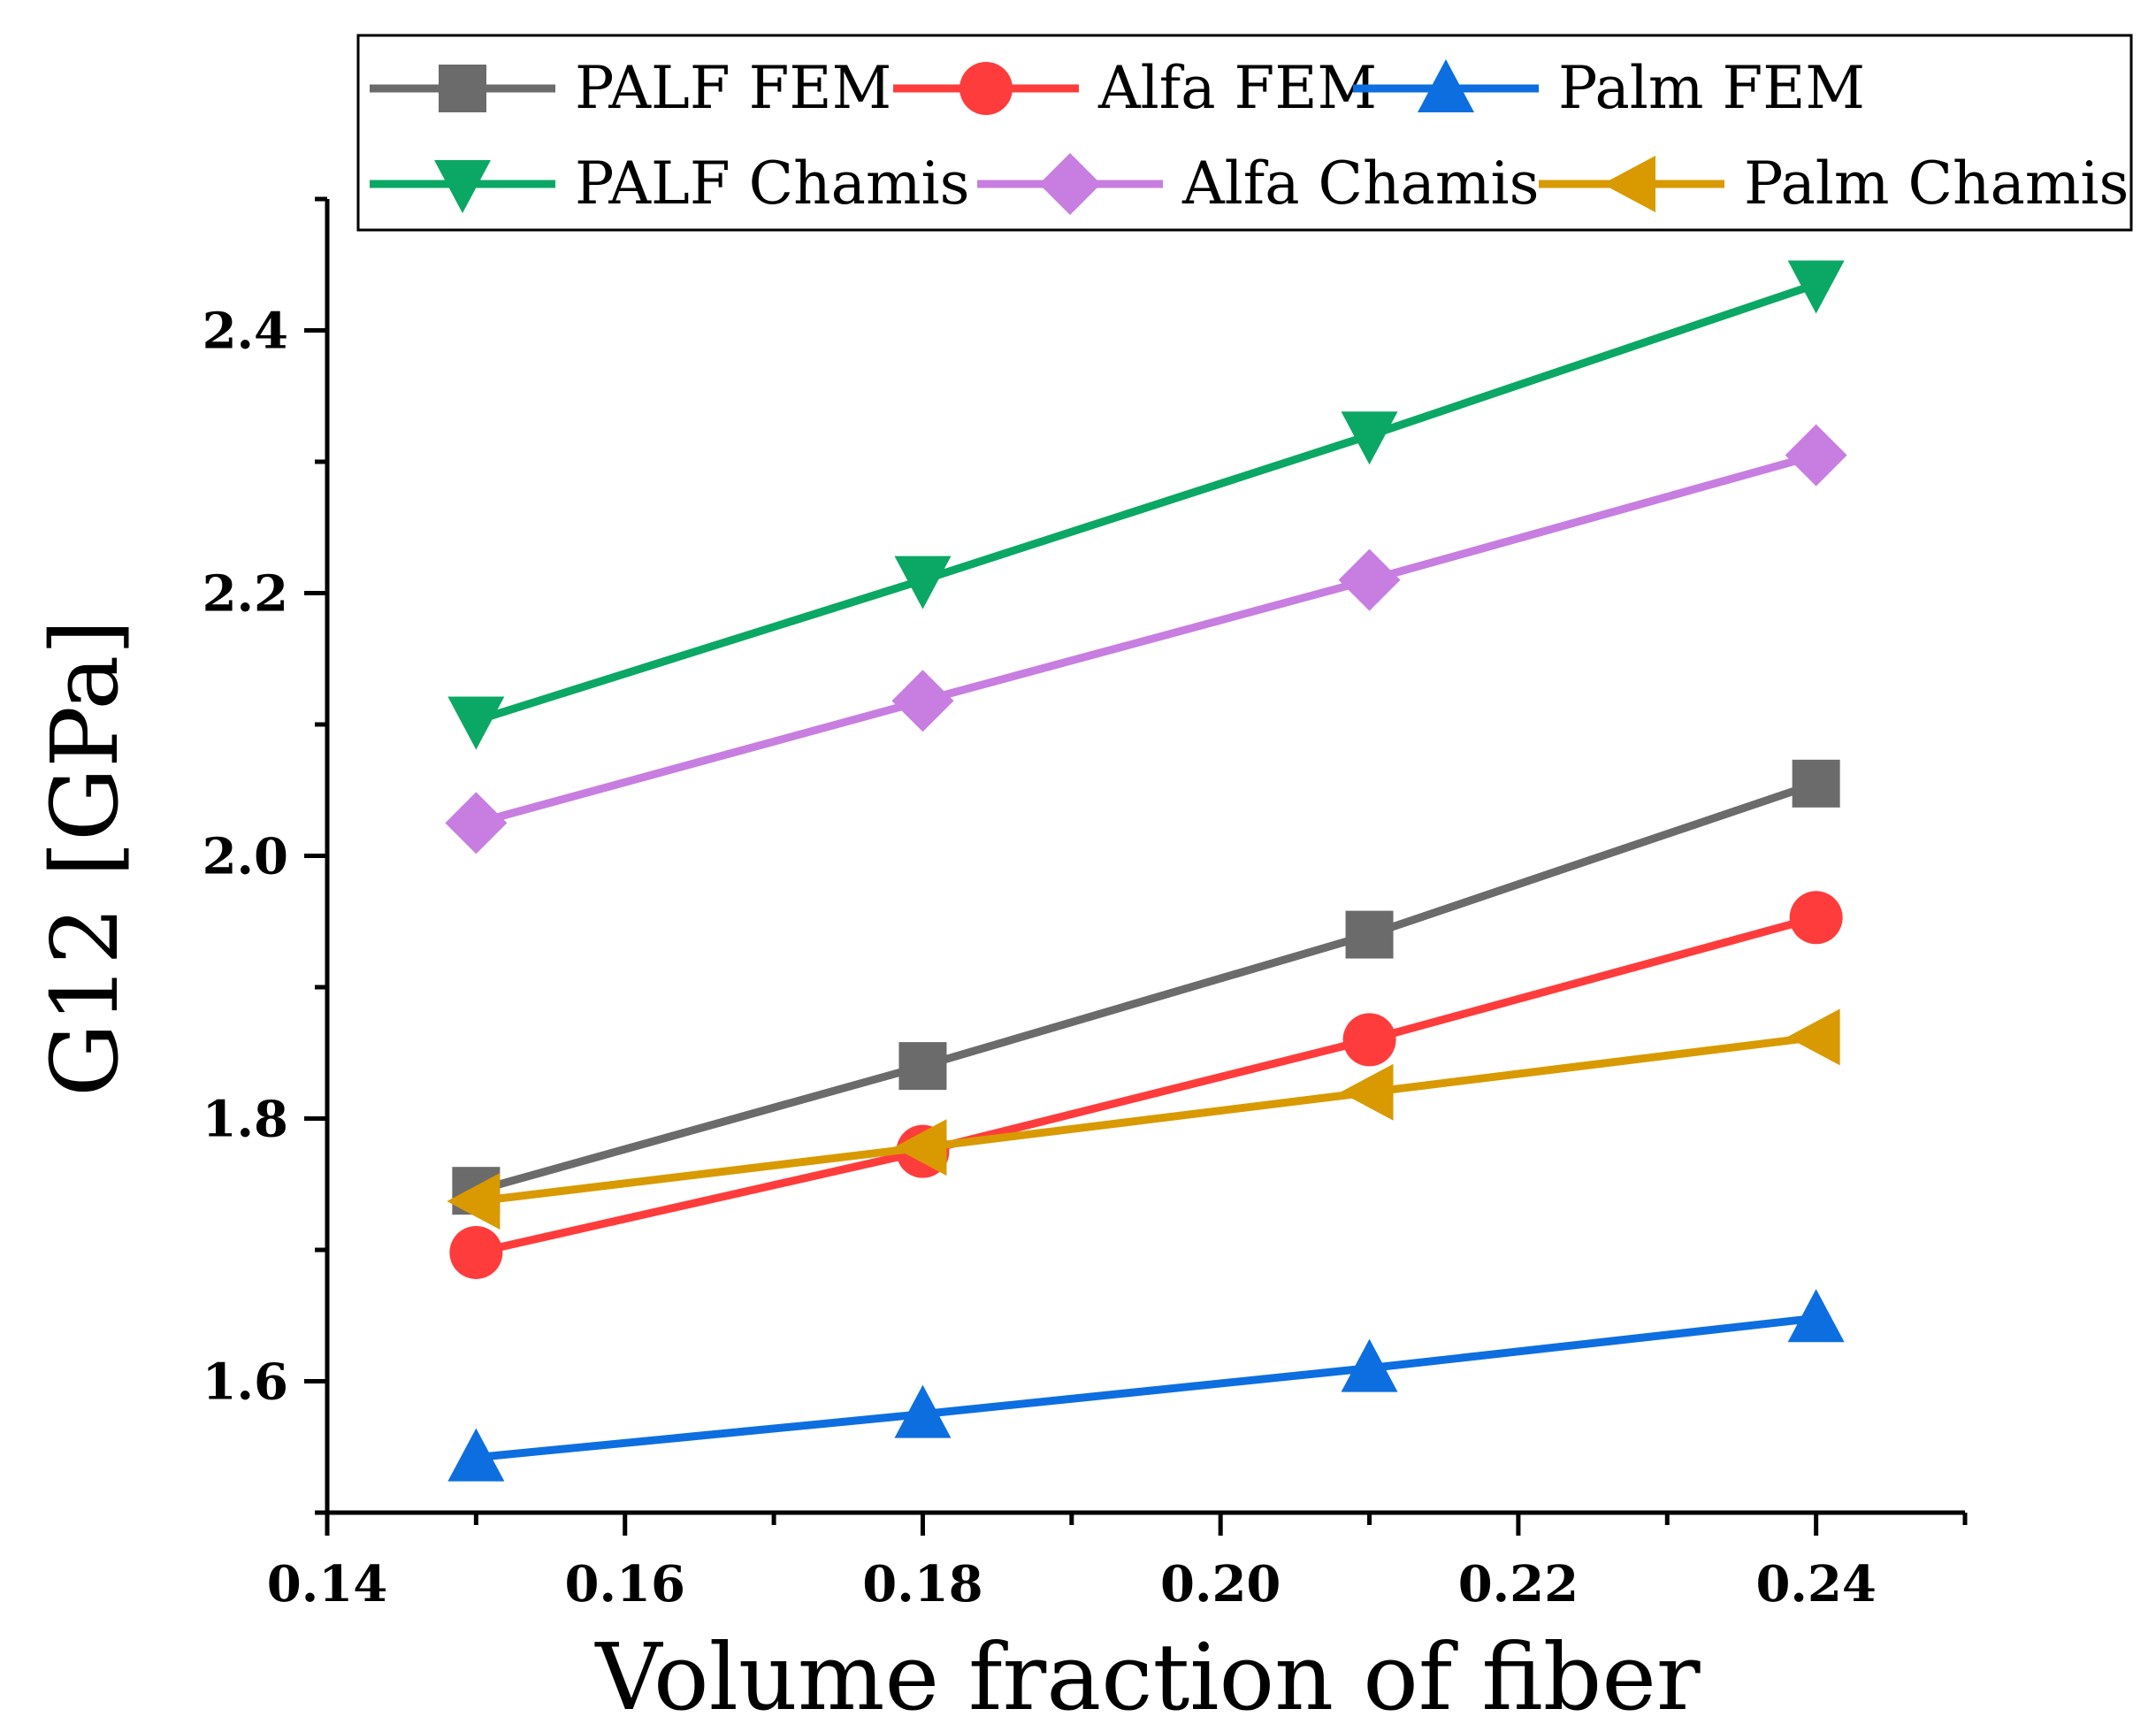 This screenshot has width=2156, height=1732. I want to click on legend-item: Palm FEM, so click(1609, 88).